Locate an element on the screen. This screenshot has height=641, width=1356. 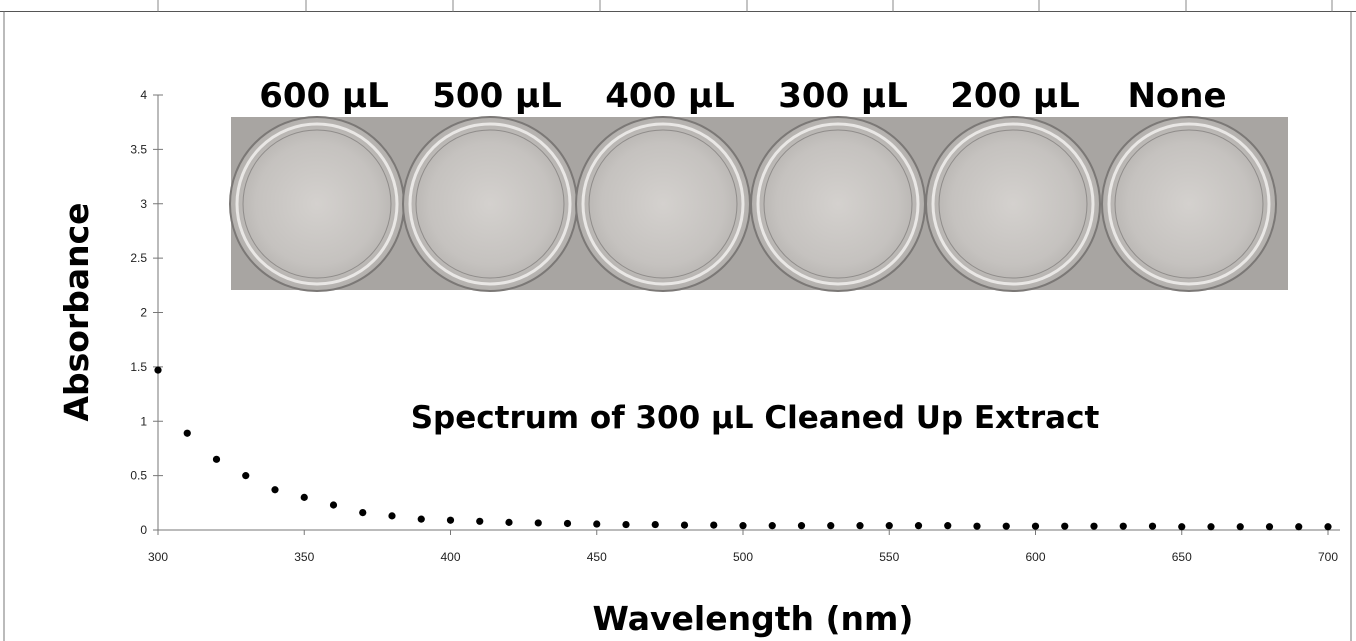
x-tick-label: 400 is located at coordinates (450, 557).